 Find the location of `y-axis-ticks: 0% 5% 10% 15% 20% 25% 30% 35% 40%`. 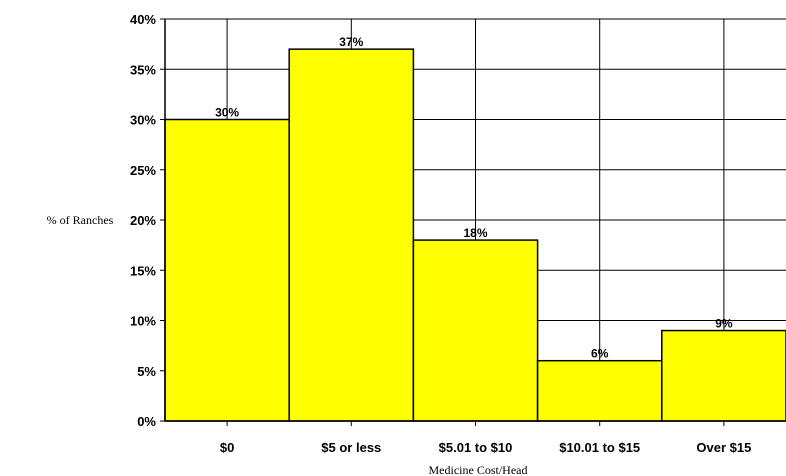

y-axis-ticks: 0% 5% 10% 15% 20% 25% 30% 35% 40% is located at coordinates (147, 220).